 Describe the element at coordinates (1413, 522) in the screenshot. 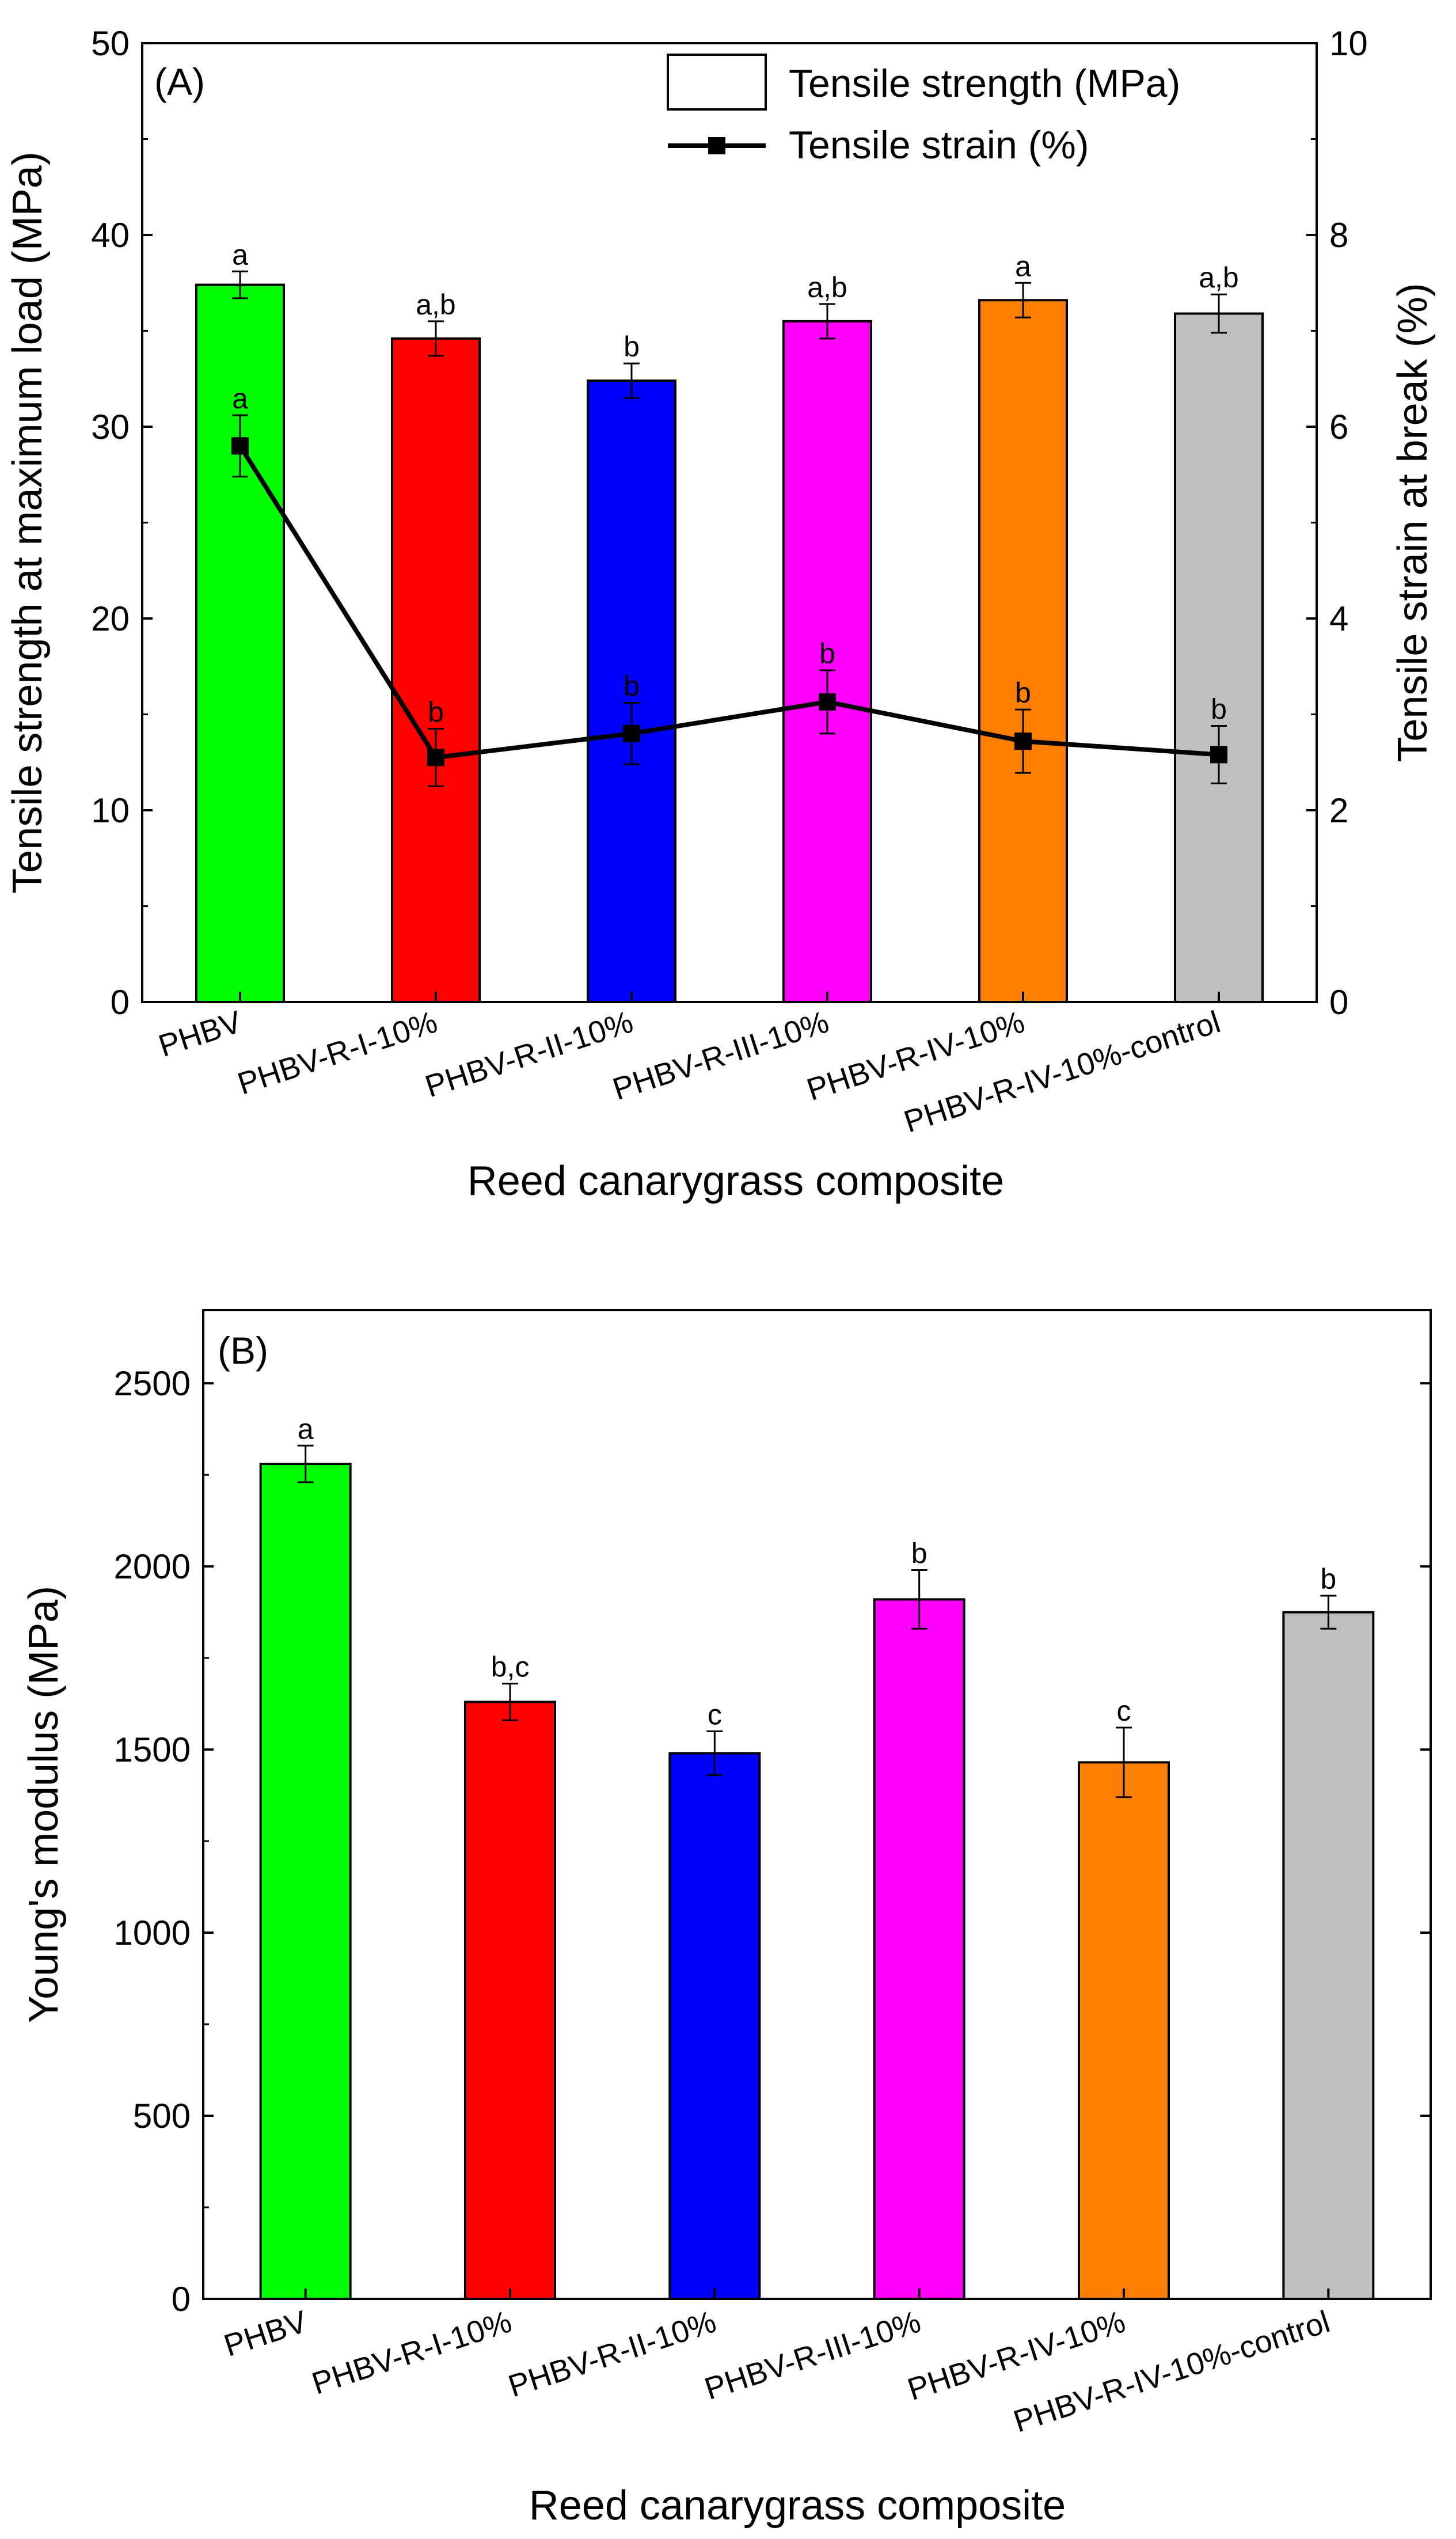

I see `right-y-axis-title: Tensile strain at break (%)` at that location.